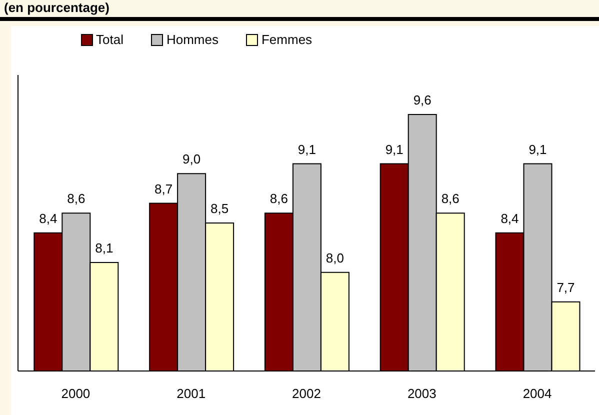 This screenshot has height=415, width=599. Describe the element at coordinates (191, 394) in the screenshot. I see `x-tick-label: 2001` at that location.